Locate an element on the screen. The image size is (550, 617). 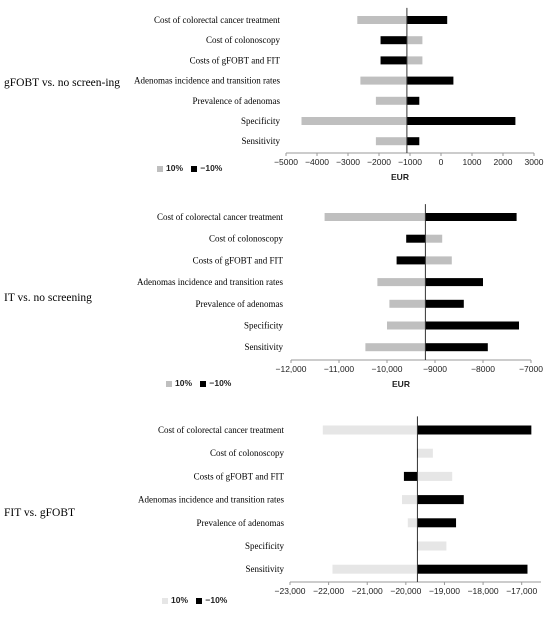
x-tick-label: 3000 is located at coordinates (534, 162).